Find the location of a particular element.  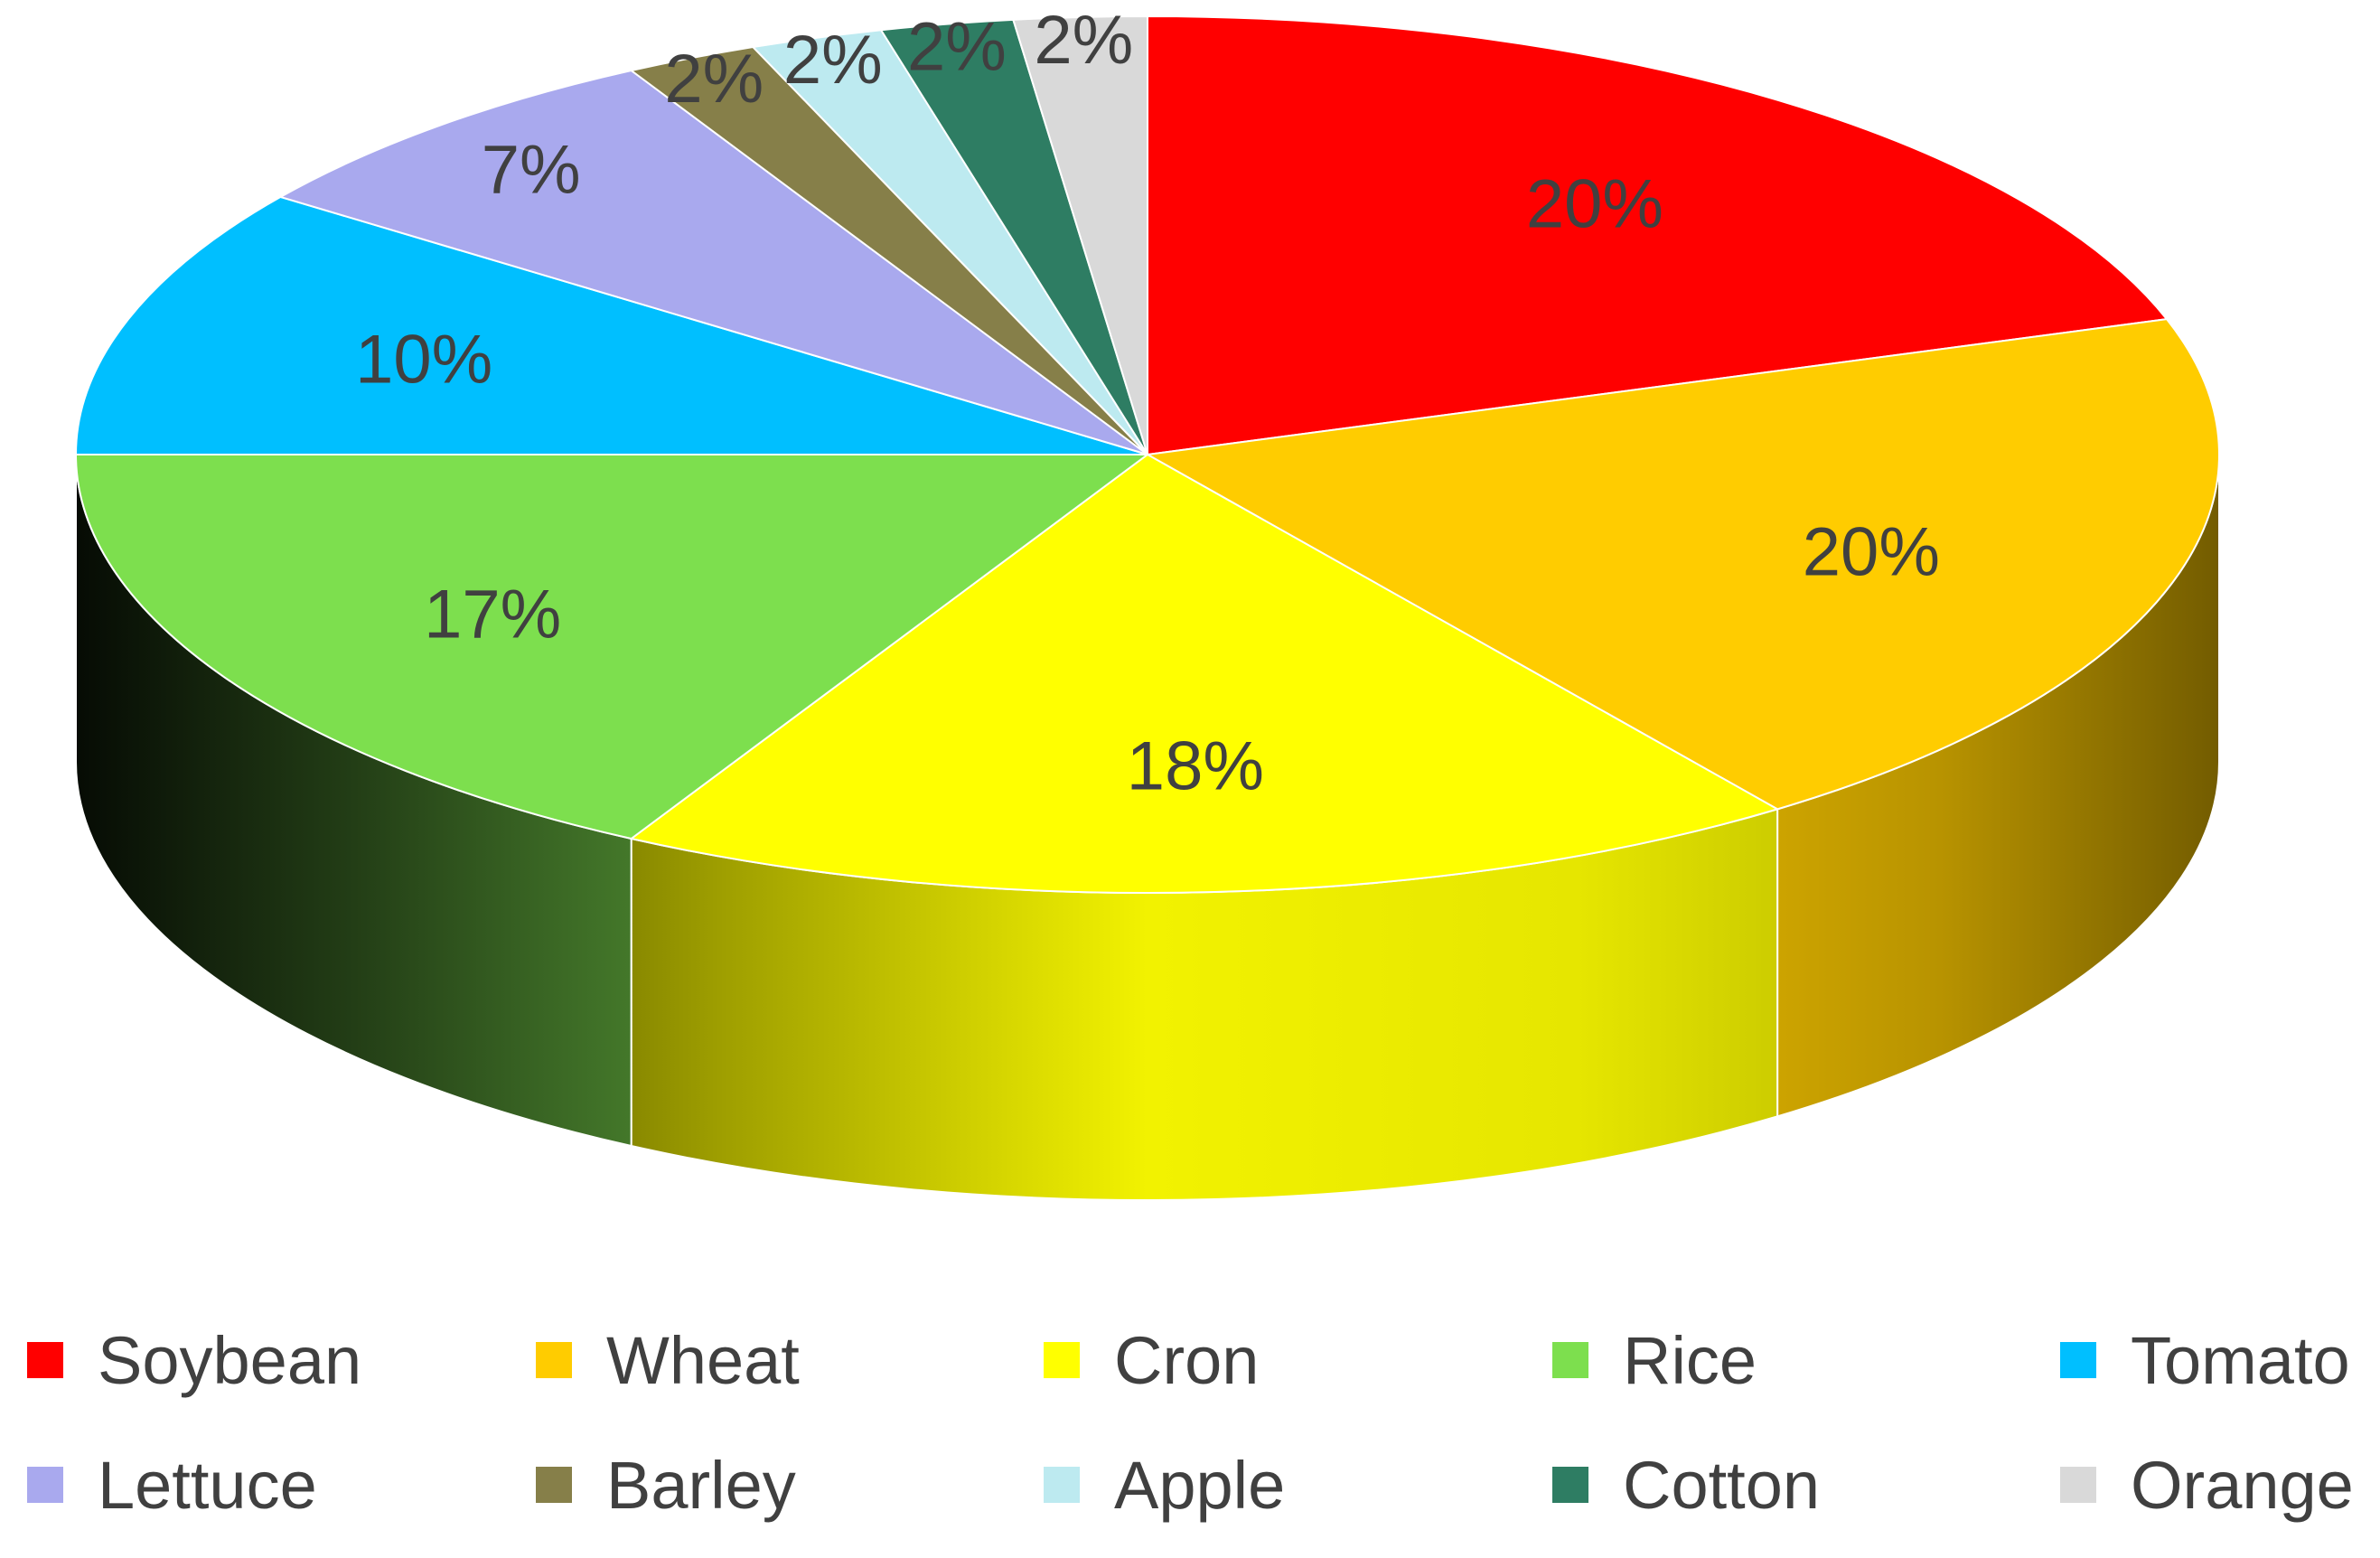

data-label-tomato: 10% is located at coordinates (423, 360).